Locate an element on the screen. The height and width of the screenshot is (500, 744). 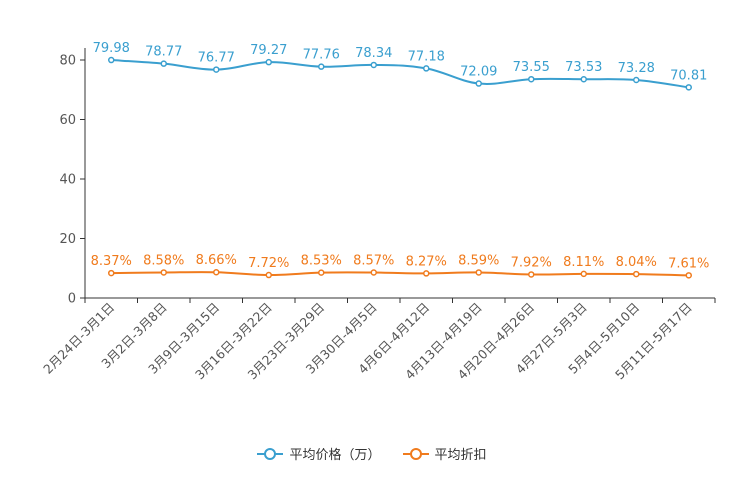
data-label-discount: 8.53% is located at coordinates (321, 261).